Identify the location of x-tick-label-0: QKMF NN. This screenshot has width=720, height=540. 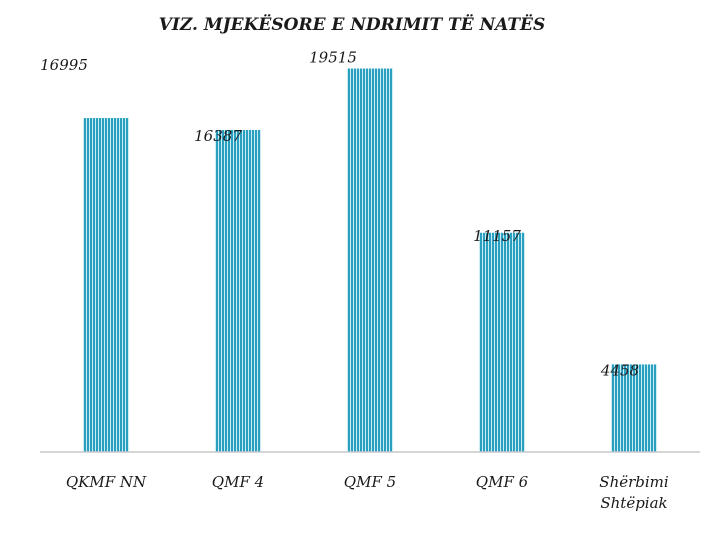
(106, 482).